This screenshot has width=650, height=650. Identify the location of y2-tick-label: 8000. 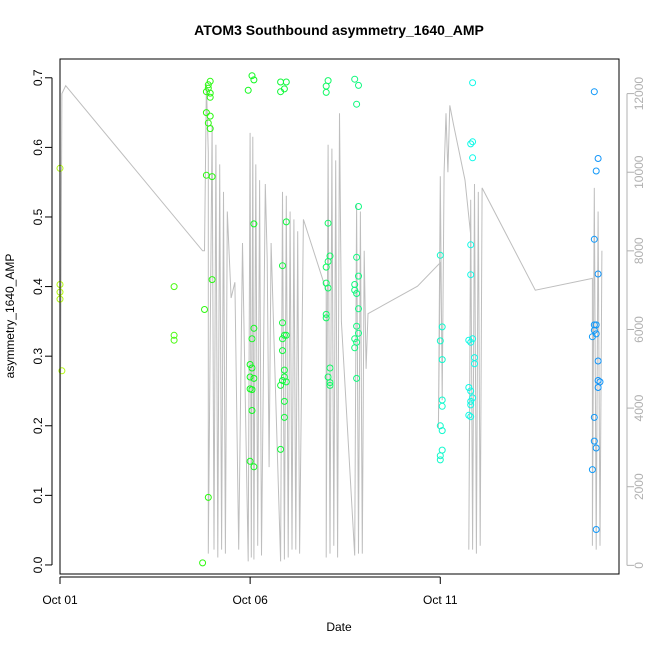
(639, 250).